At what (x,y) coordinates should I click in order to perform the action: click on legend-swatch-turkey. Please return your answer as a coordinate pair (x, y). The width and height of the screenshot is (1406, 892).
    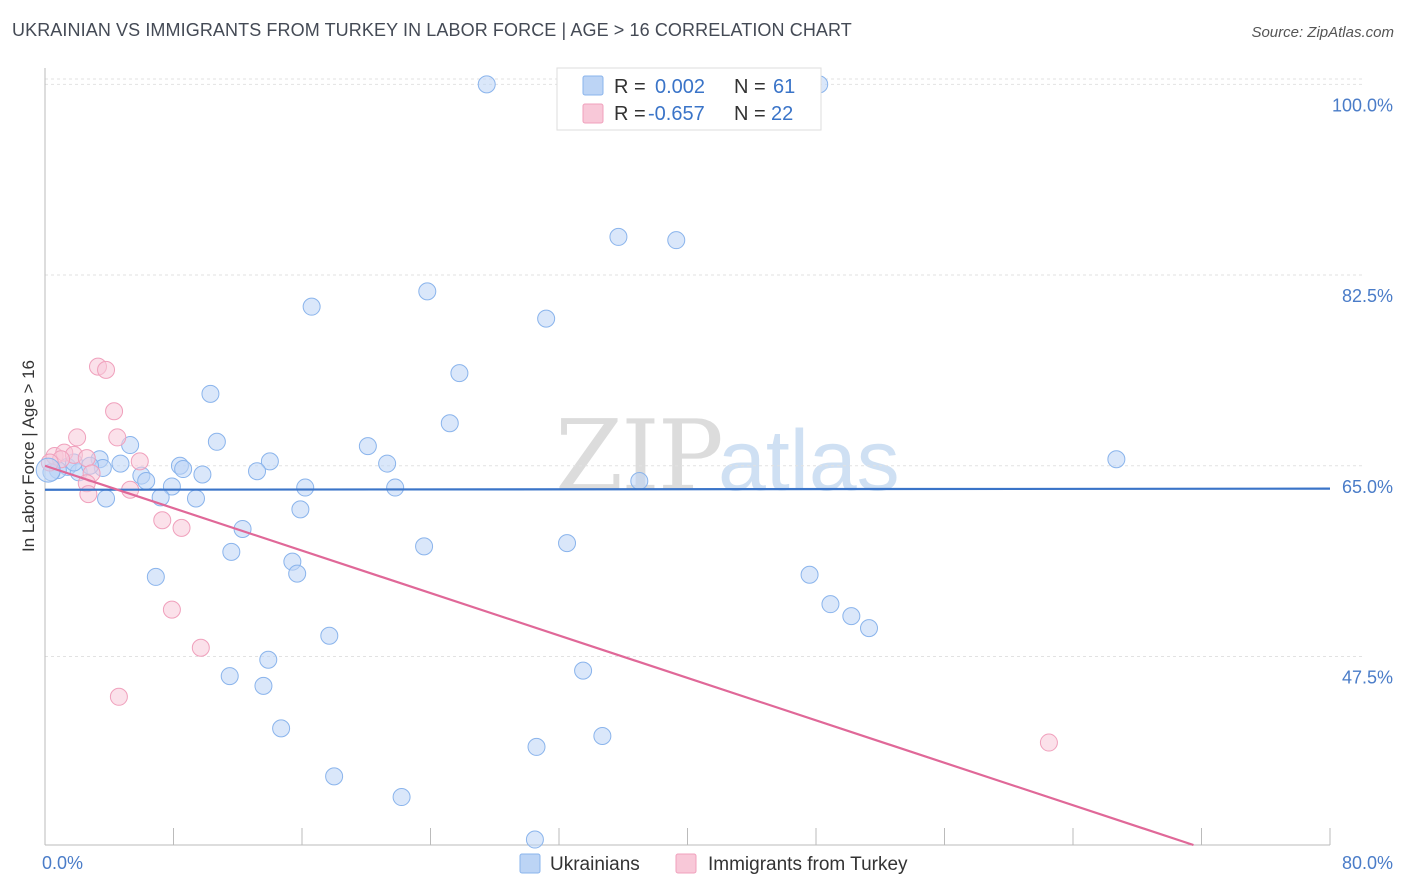
    Looking at the image, I should click on (686, 863).